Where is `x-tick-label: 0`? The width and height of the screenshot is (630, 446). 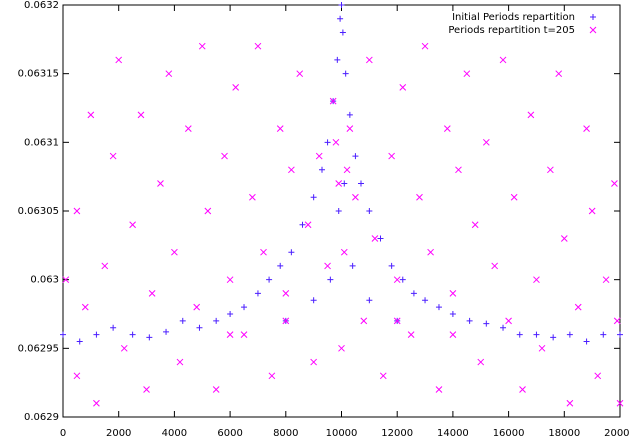 x-tick-label: 0 is located at coordinates (63, 433).